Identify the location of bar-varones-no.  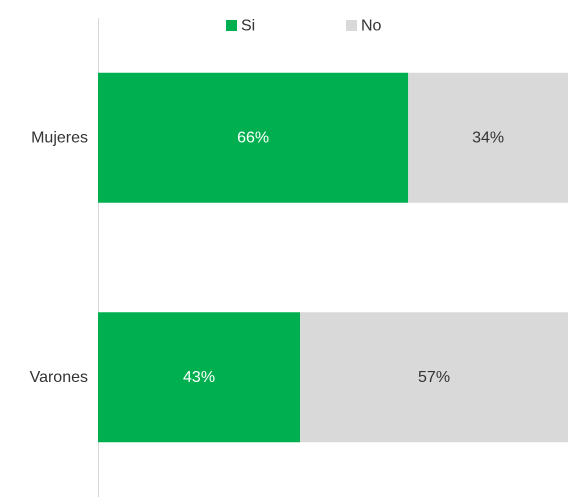
(434, 377).